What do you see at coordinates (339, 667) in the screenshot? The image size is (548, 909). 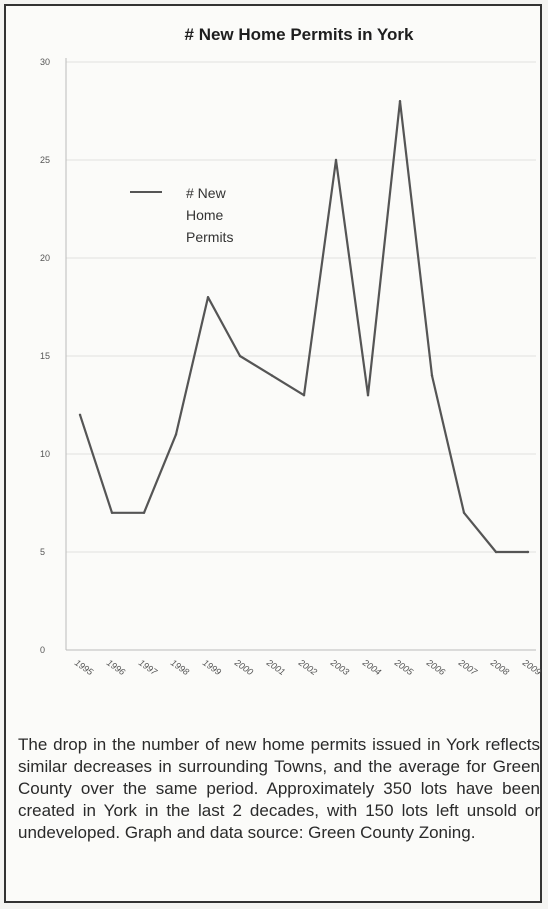 I see `x-tick-label: 2003` at bounding box center [339, 667].